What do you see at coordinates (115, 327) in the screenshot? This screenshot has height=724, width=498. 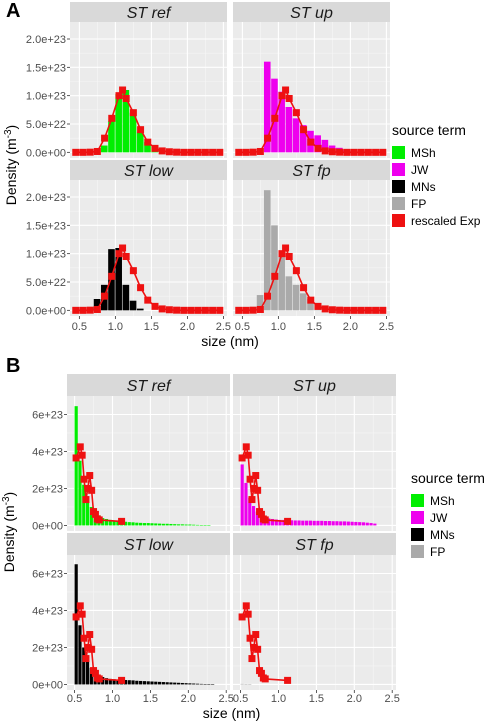 I see `x-tick-label: 1.0` at bounding box center [115, 327].